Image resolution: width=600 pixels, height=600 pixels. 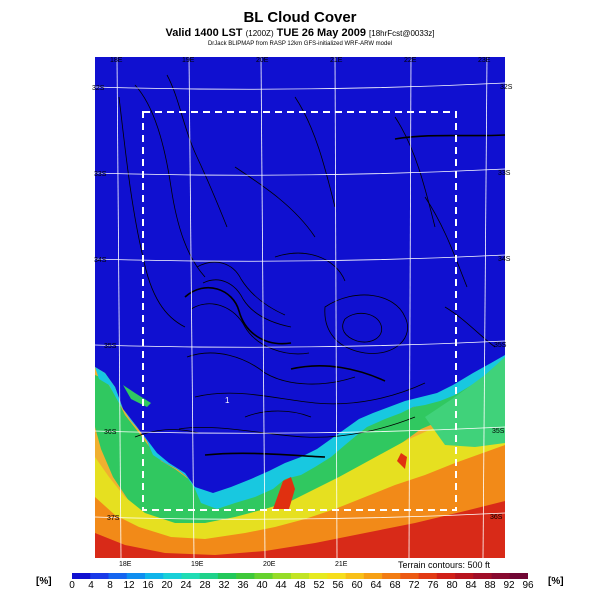 What do you see at coordinates (471, 585) in the screenshot?
I see `colorbar-tick-label: 84` at bounding box center [471, 585].